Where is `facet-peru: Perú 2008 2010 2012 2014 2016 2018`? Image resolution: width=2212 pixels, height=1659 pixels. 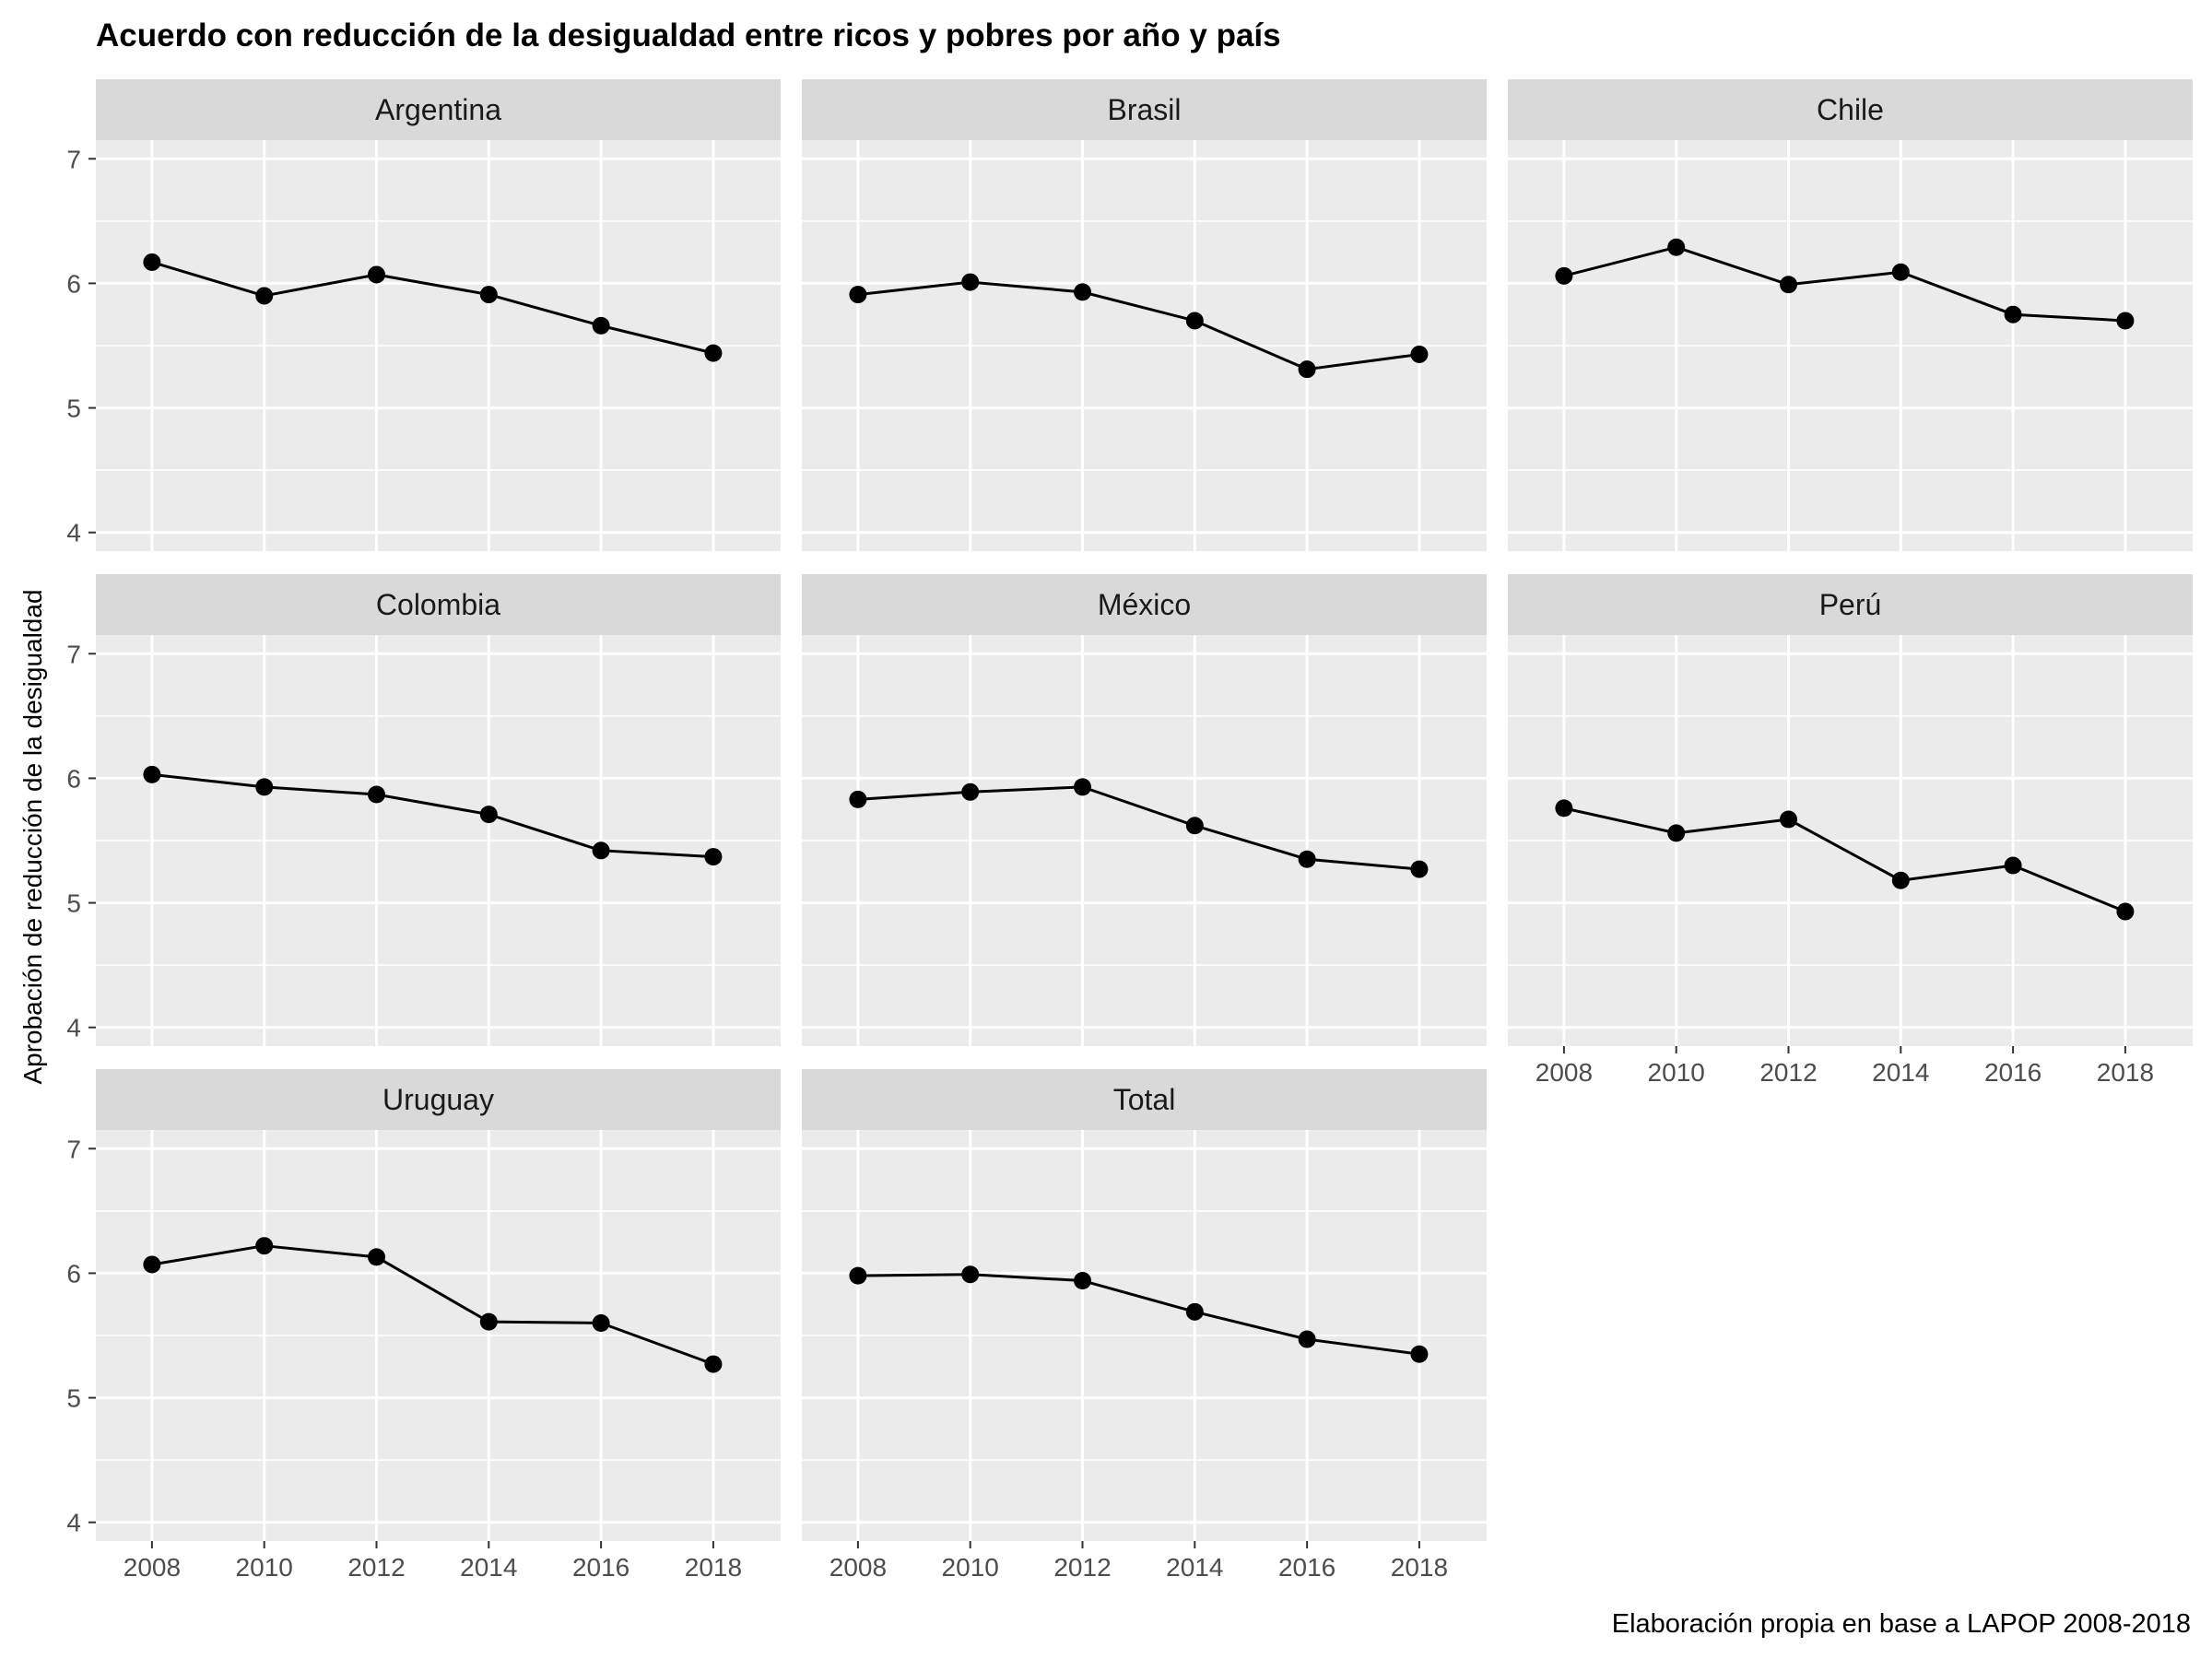
facet-peru: Perú 2008 2010 2012 2014 2016 2018 is located at coordinates (1850, 830).